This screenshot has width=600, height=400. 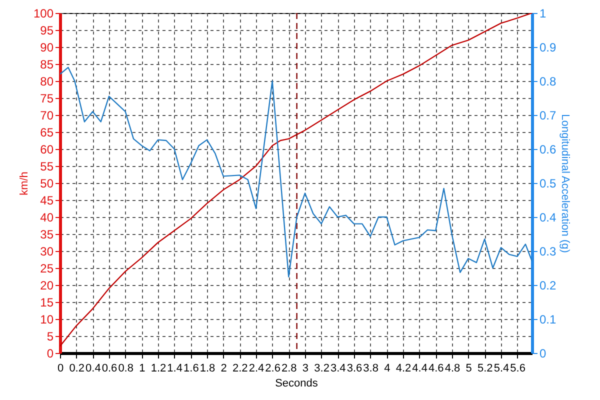 I want to click on y-tick-label: 15, so click(x=47, y=303).